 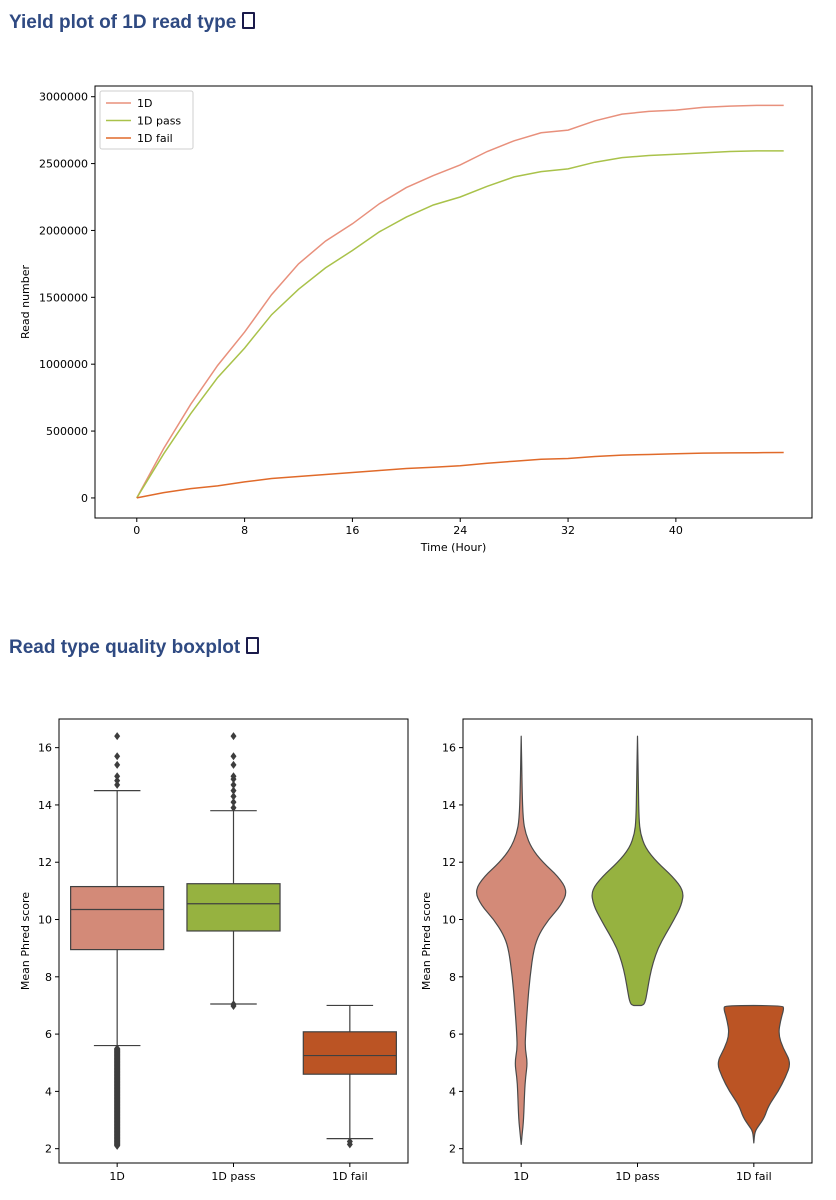 What do you see at coordinates (453, 547) in the screenshot?
I see `x-axis-label: Time (Hour)` at bounding box center [453, 547].